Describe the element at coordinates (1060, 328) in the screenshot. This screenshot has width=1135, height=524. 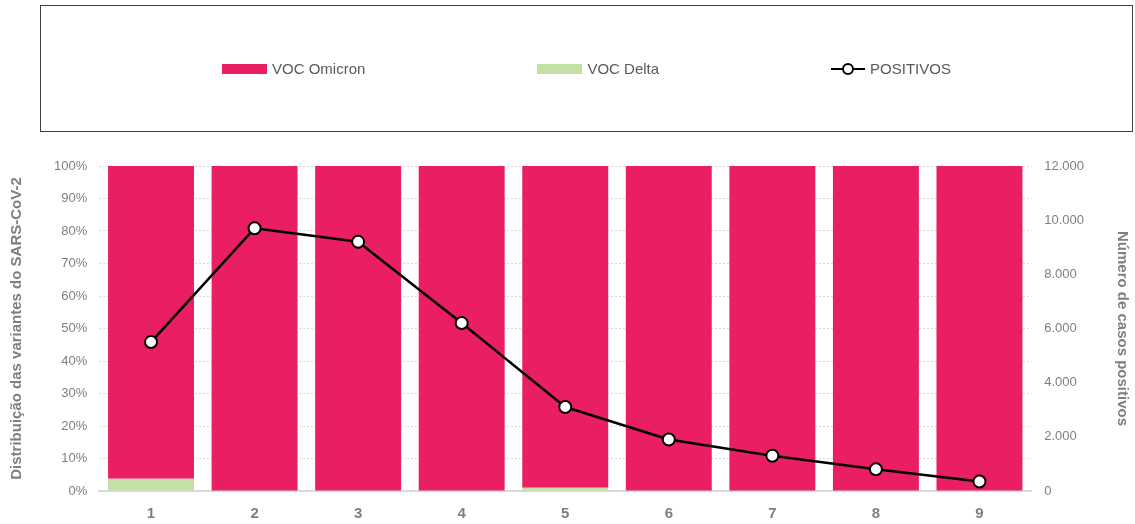
I see `y2-tick-label: 6.000` at that location.